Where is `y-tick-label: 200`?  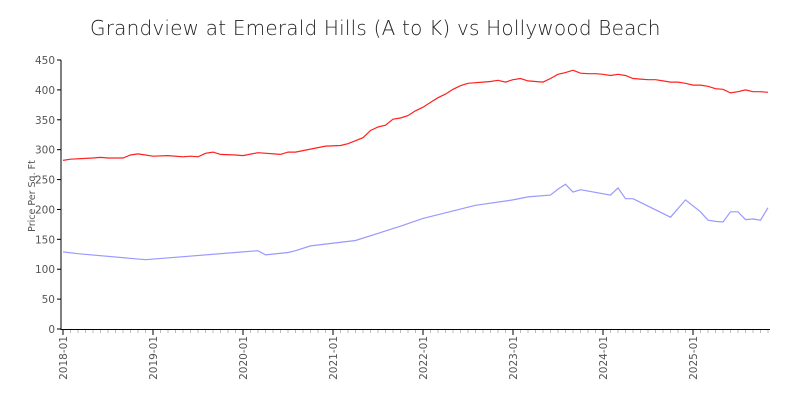
y-tick-label: 200 is located at coordinates (45, 210).